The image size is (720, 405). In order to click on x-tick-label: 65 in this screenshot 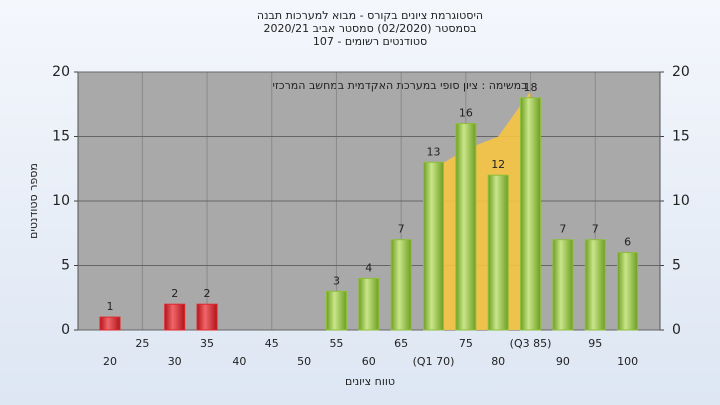, I will do `click(401, 343)`.